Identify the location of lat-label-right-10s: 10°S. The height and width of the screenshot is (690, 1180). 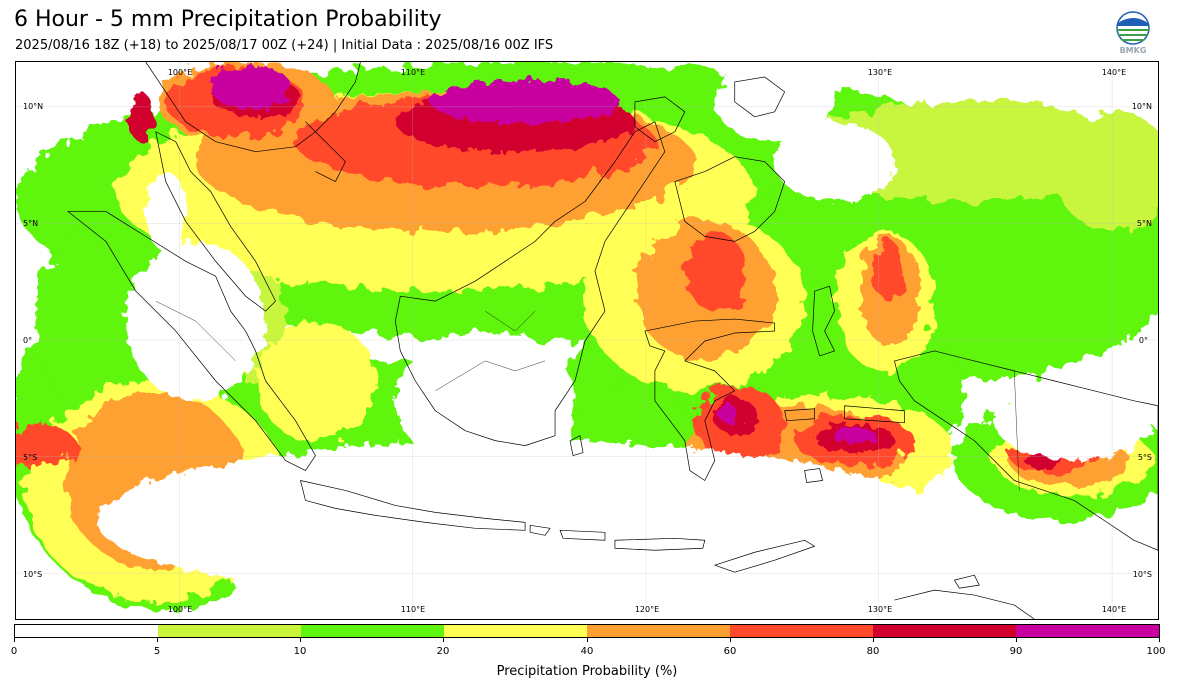
(1142, 574).